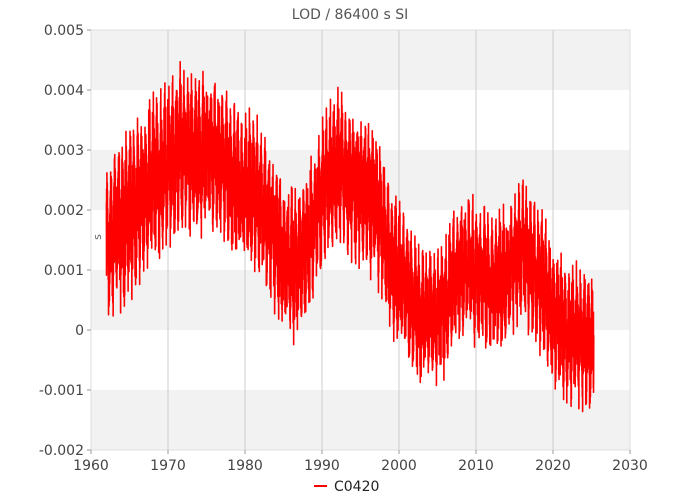 The width and height of the screenshot is (700, 500). Describe the element at coordinates (322, 466) in the screenshot. I see `x-tick-label: 1990` at that location.